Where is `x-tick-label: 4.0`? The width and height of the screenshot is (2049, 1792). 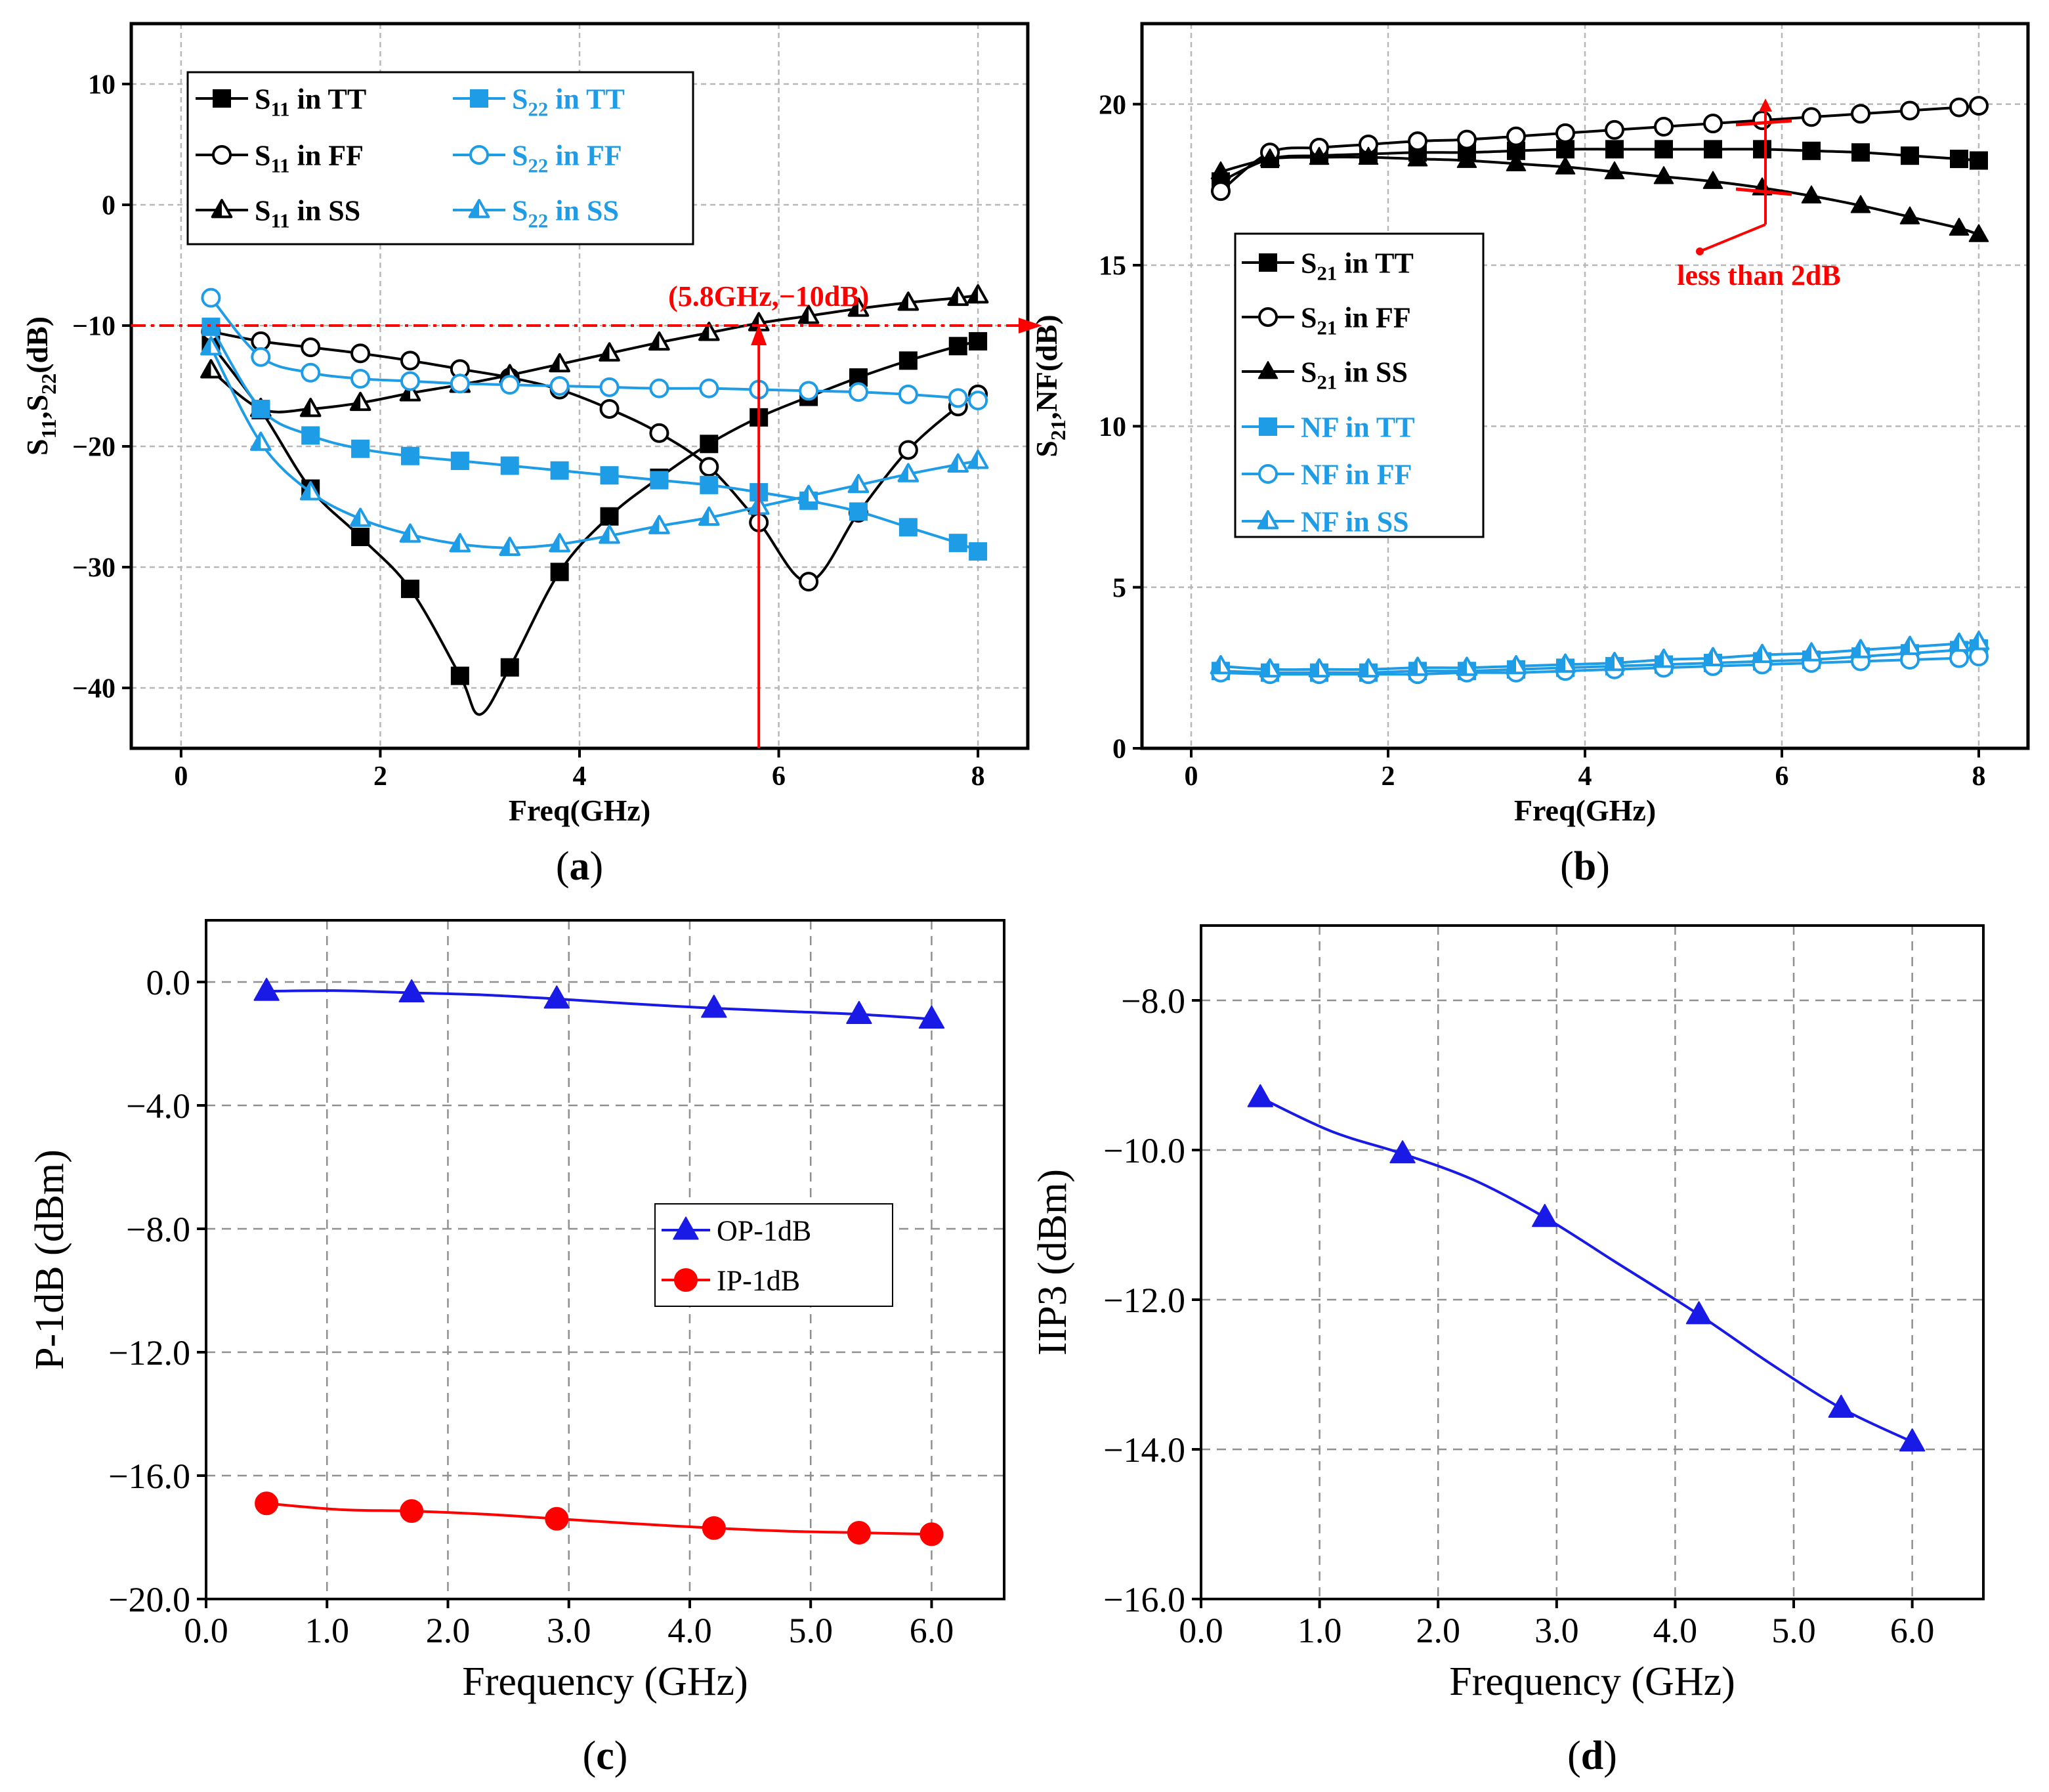
x-tick-label: 4.0 is located at coordinates (689, 1630).